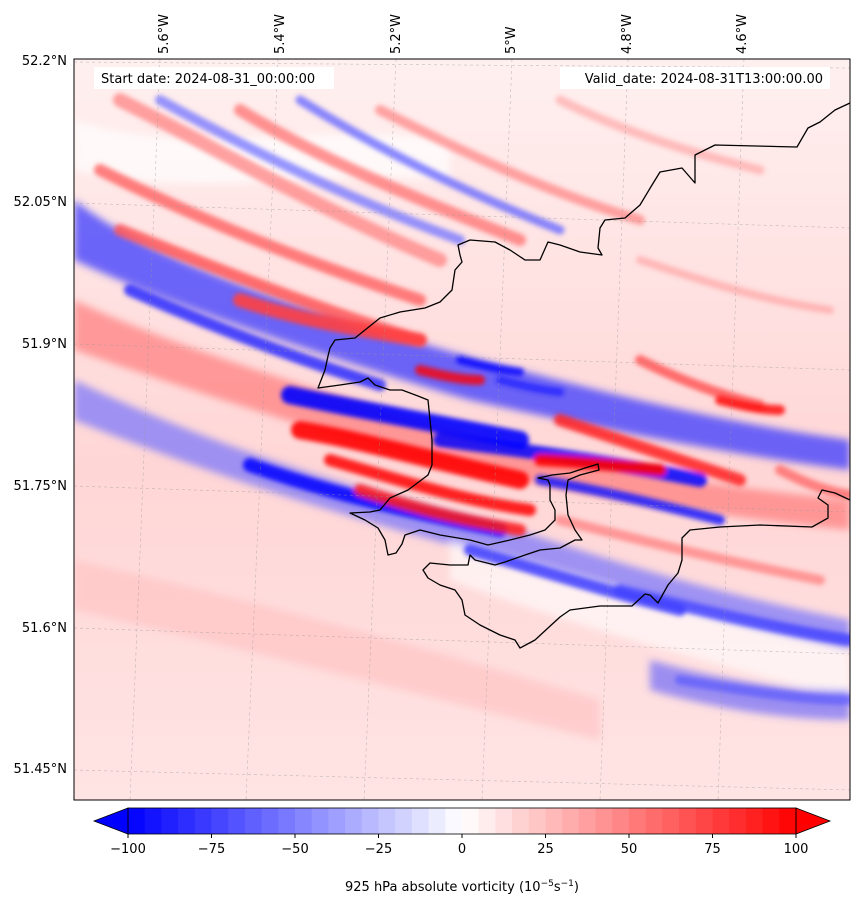 The height and width of the screenshot is (908, 859). I want to click on longitude-labels: 5.6°W 5.4°W 5.2°W 5°W 4.8°W 4.6°W, so click(453, 34).